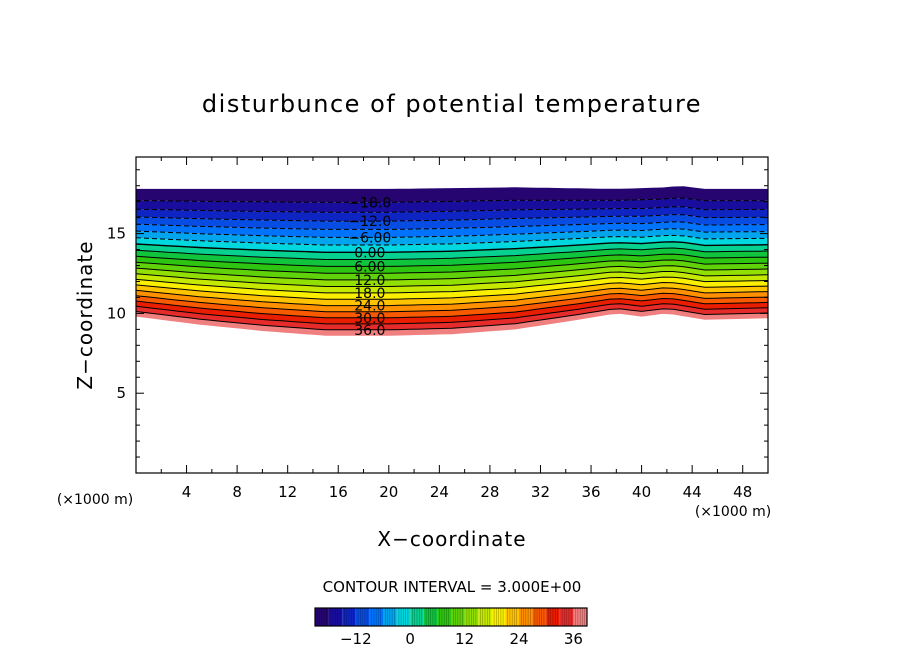 Image resolution: width=904 pixels, height=654 pixels. What do you see at coordinates (338, 492) in the screenshot?
I see `x-tick-label: 16` at bounding box center [338, 492].